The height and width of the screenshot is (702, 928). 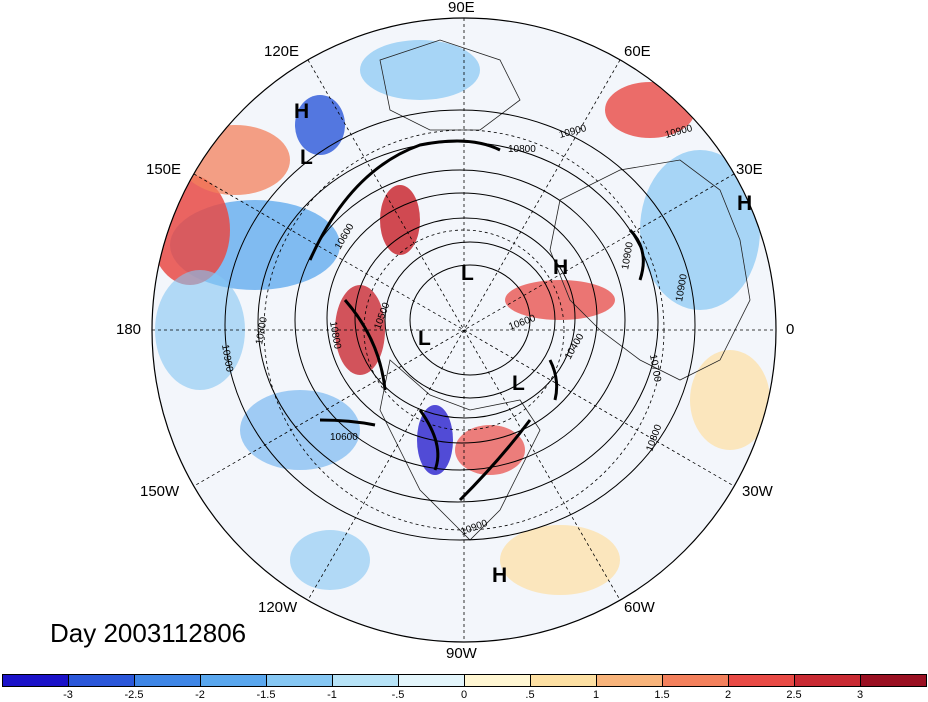 What do you see at coordinates (464, 688) in the screenshot?
I see `colorbar: -3 -2.5 -2 -1.5 -1 -.5 0 .5 1 1.5 2 2.5 3` at bounding box center [464, 688].